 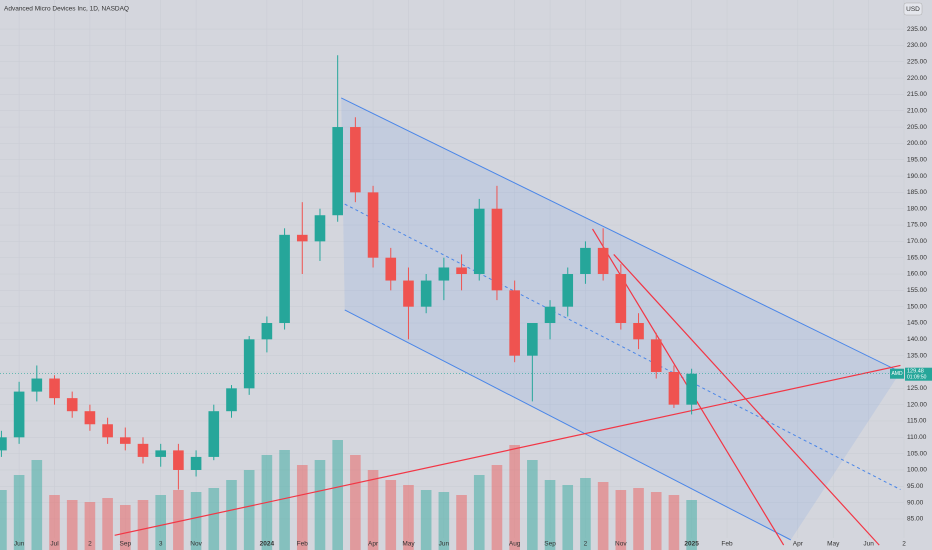 I want to click on y-tick-label: 230.00, so click(x=917, y=45).